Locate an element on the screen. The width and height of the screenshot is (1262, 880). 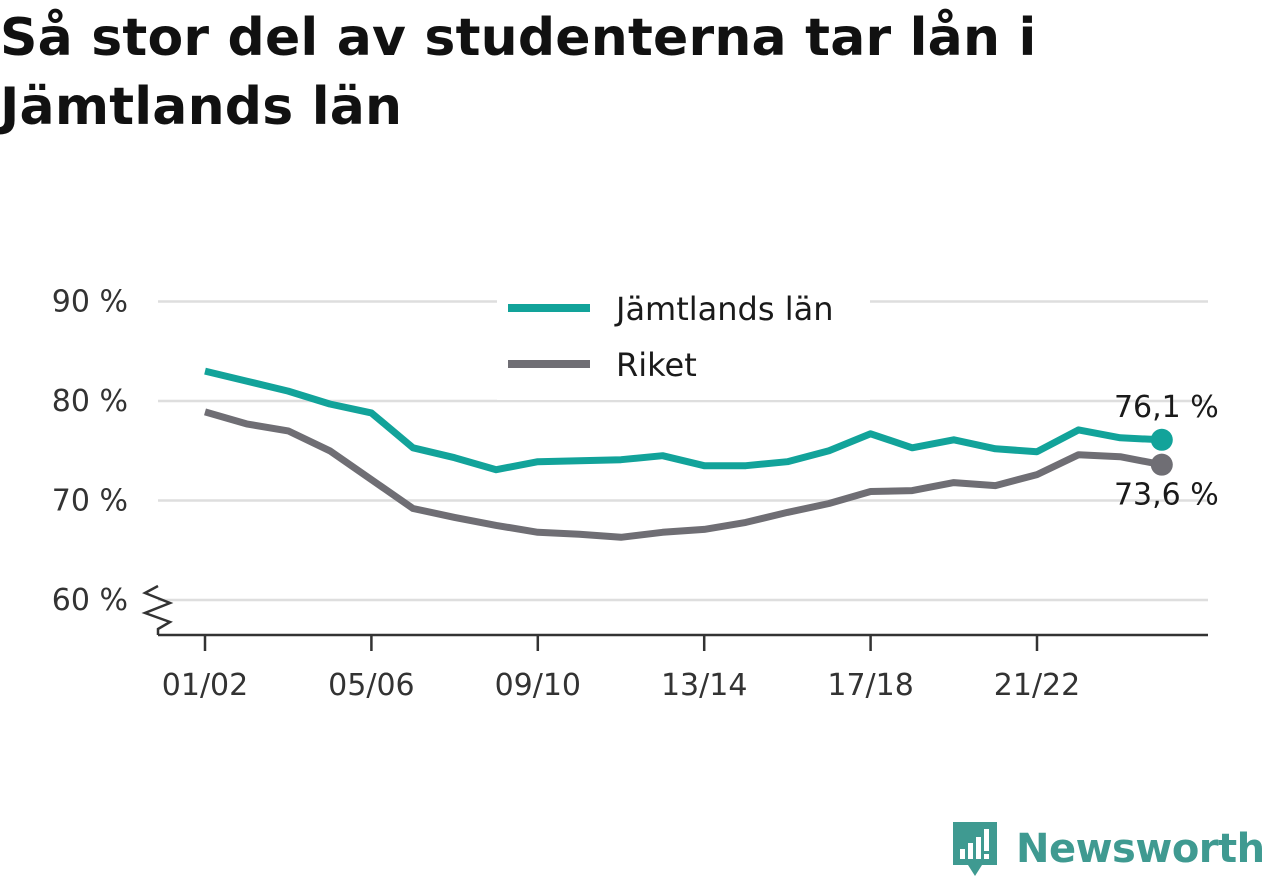
y-tick-label: 80 % is located at coordinates (90, 401).